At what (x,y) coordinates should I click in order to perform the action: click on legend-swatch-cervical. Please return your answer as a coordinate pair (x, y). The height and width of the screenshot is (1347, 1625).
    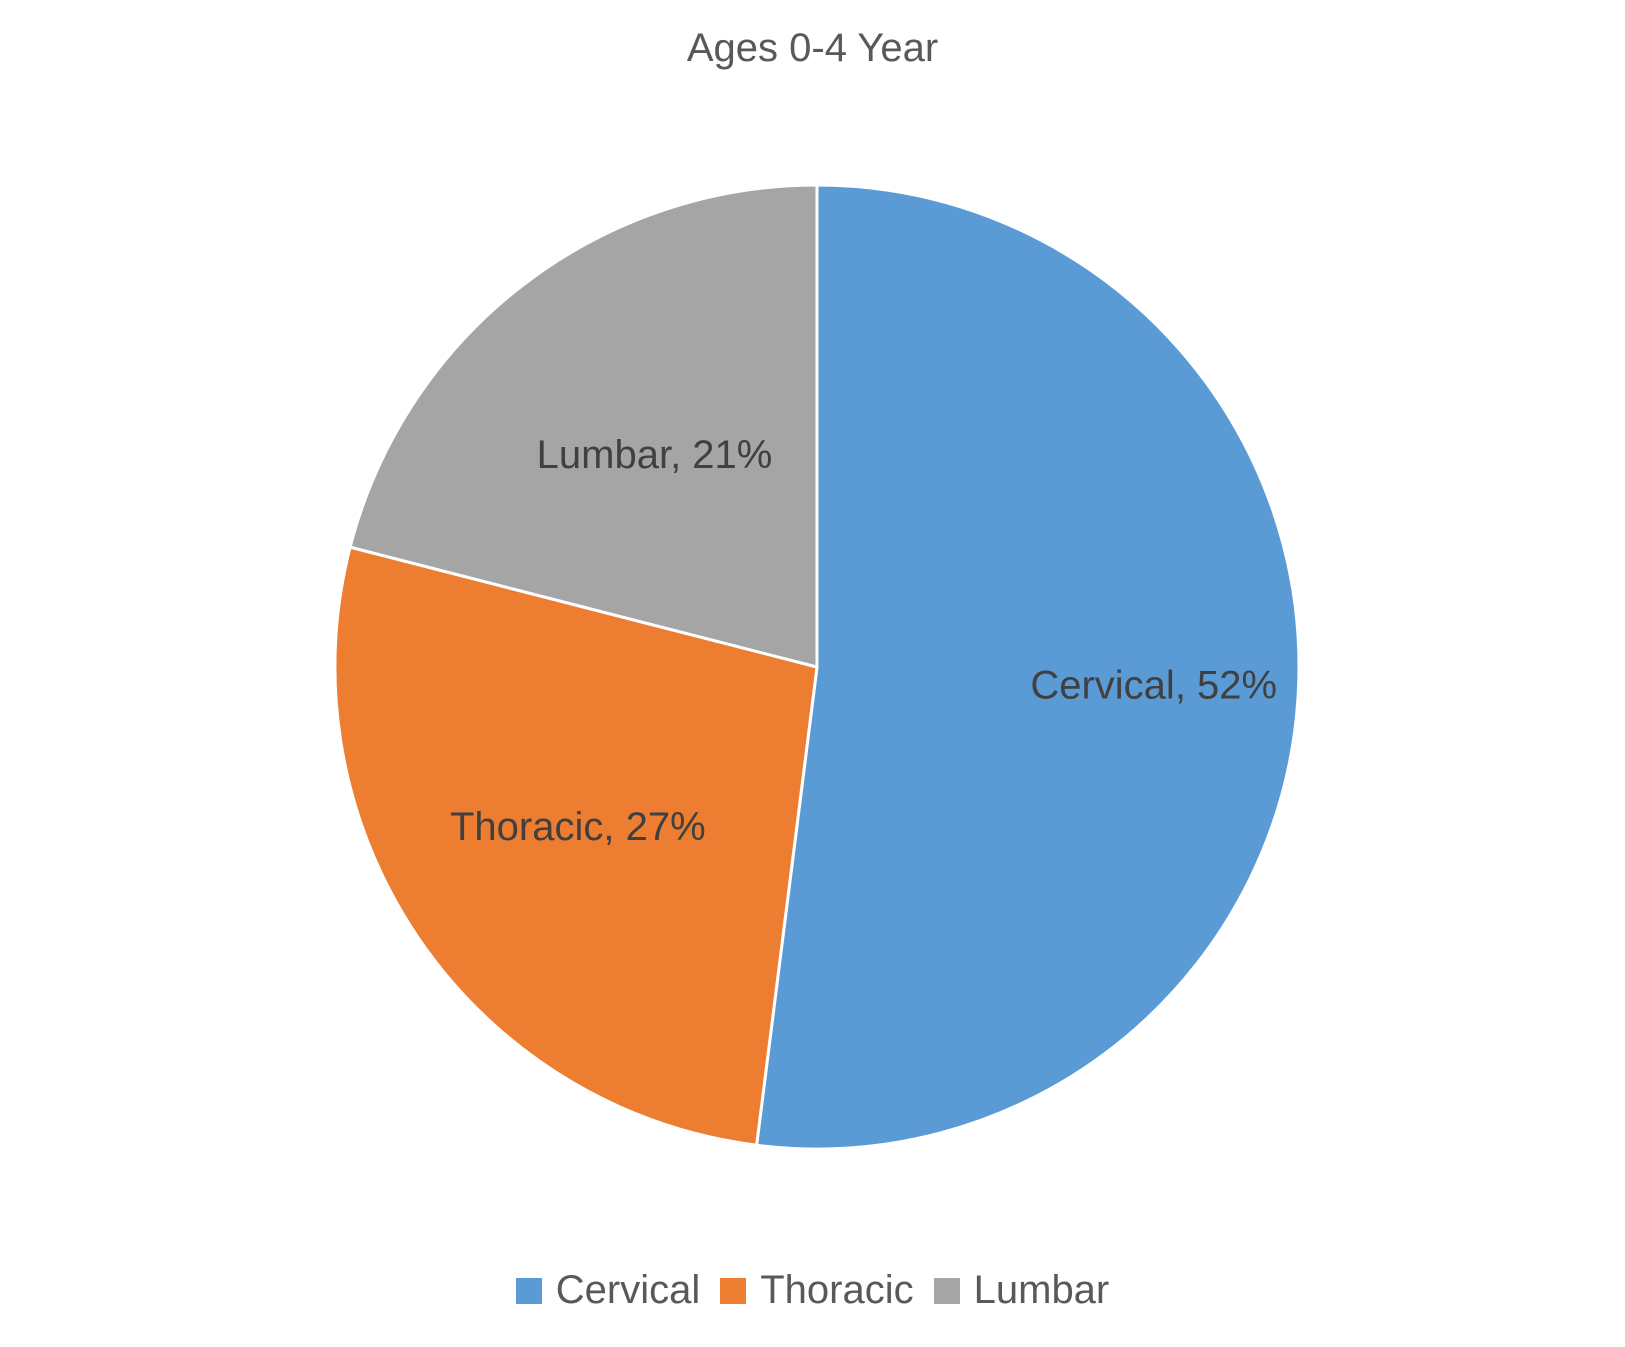
    Looking at the image, I should click on (528, 1290).